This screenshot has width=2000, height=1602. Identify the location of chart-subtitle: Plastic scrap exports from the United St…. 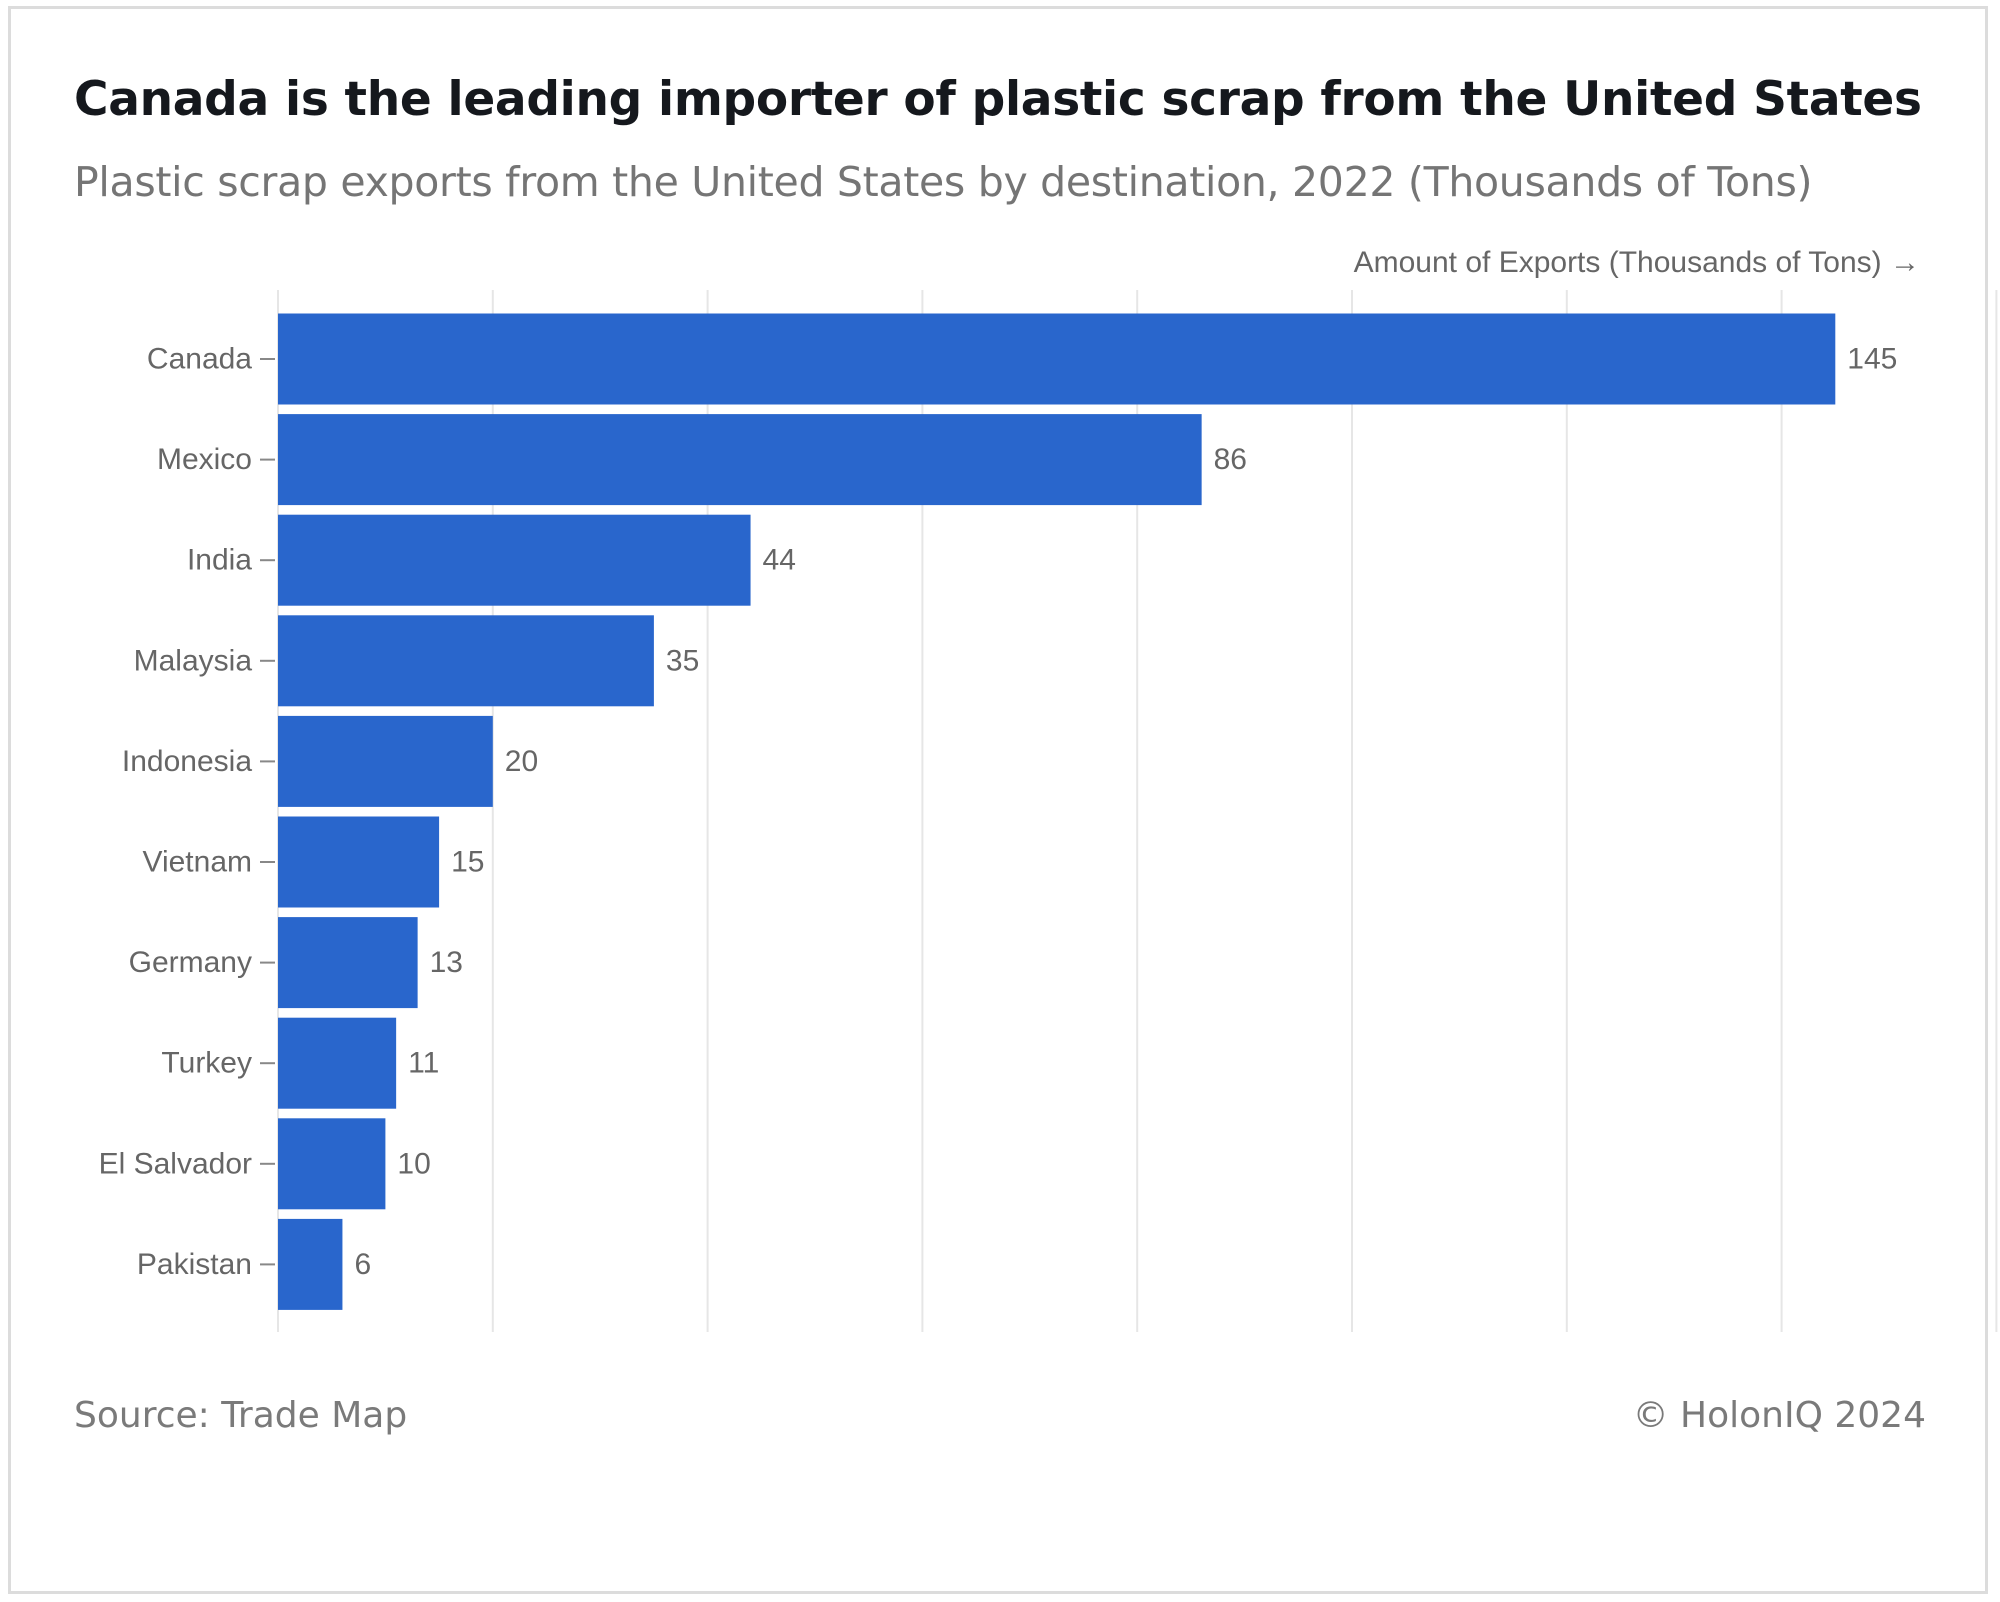
(943, 182).